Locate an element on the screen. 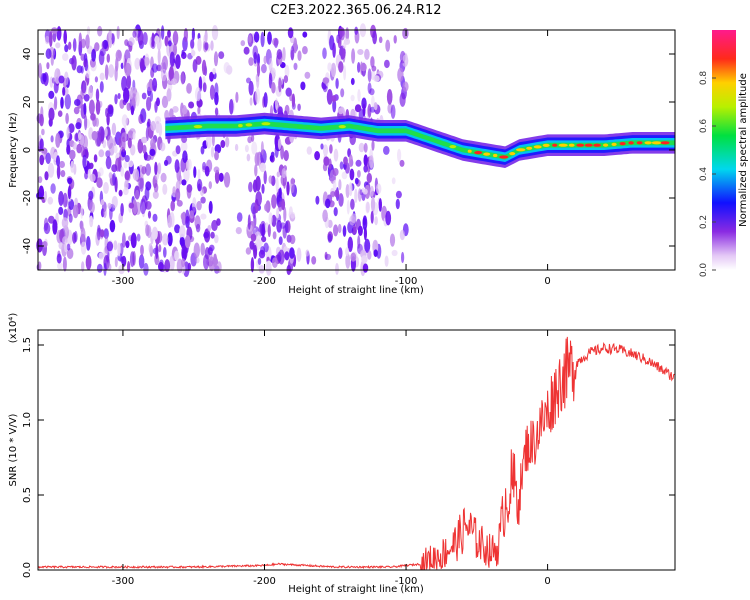 The image size is (750, 600). colorbar-gradient is located at coordinates (724, 150).